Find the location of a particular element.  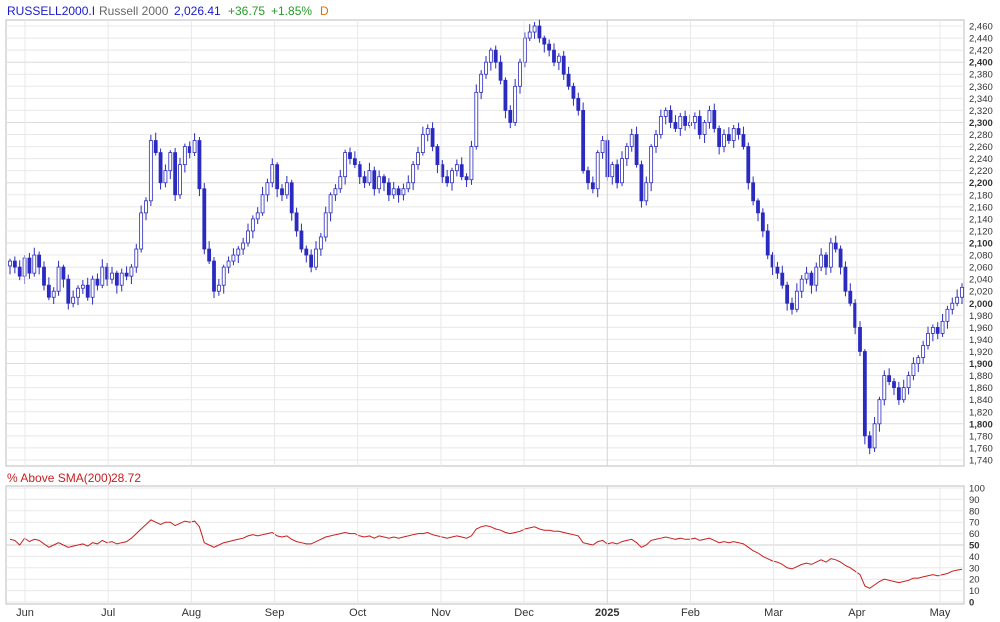

x-tick-label: Mar is located at coordinates (773, 613).